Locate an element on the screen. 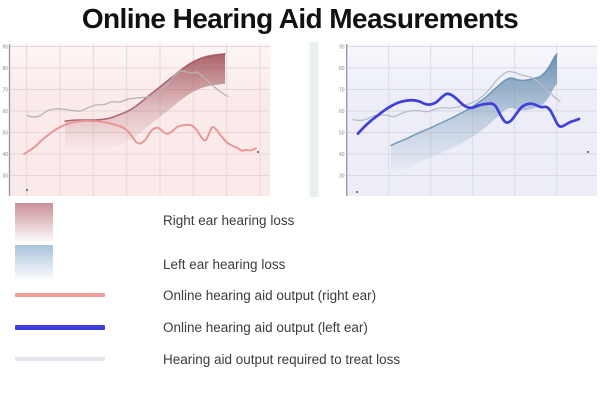  legend-label: Right ear hearing loss is located at coordinates (229, 220).